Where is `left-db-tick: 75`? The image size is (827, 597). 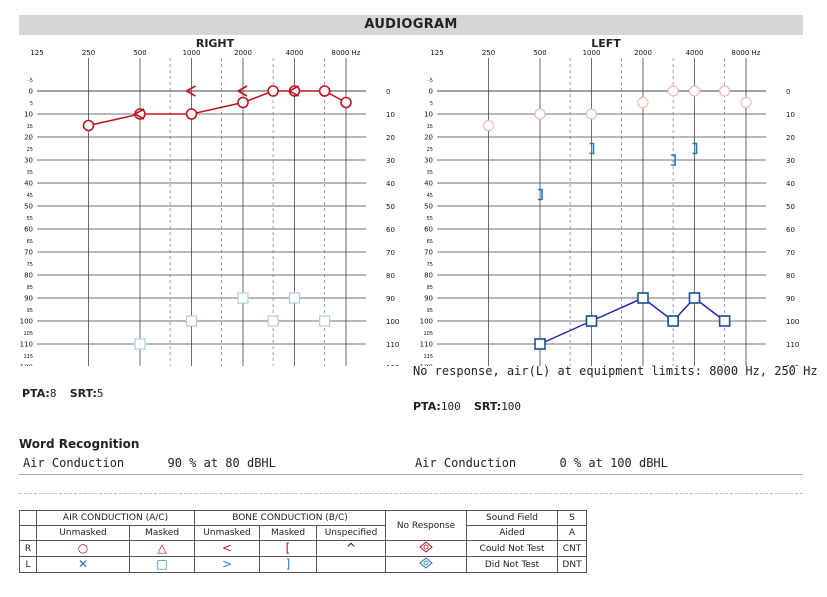
left-db-tick: 75 is located at coordinates (430, 265).